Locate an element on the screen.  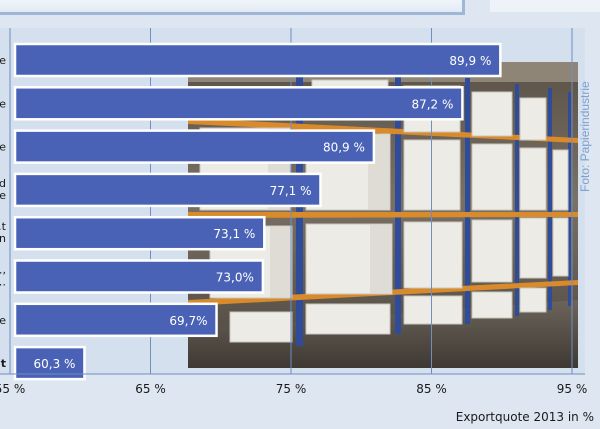
category-label-5: …n is located at coordinates (3, 238).